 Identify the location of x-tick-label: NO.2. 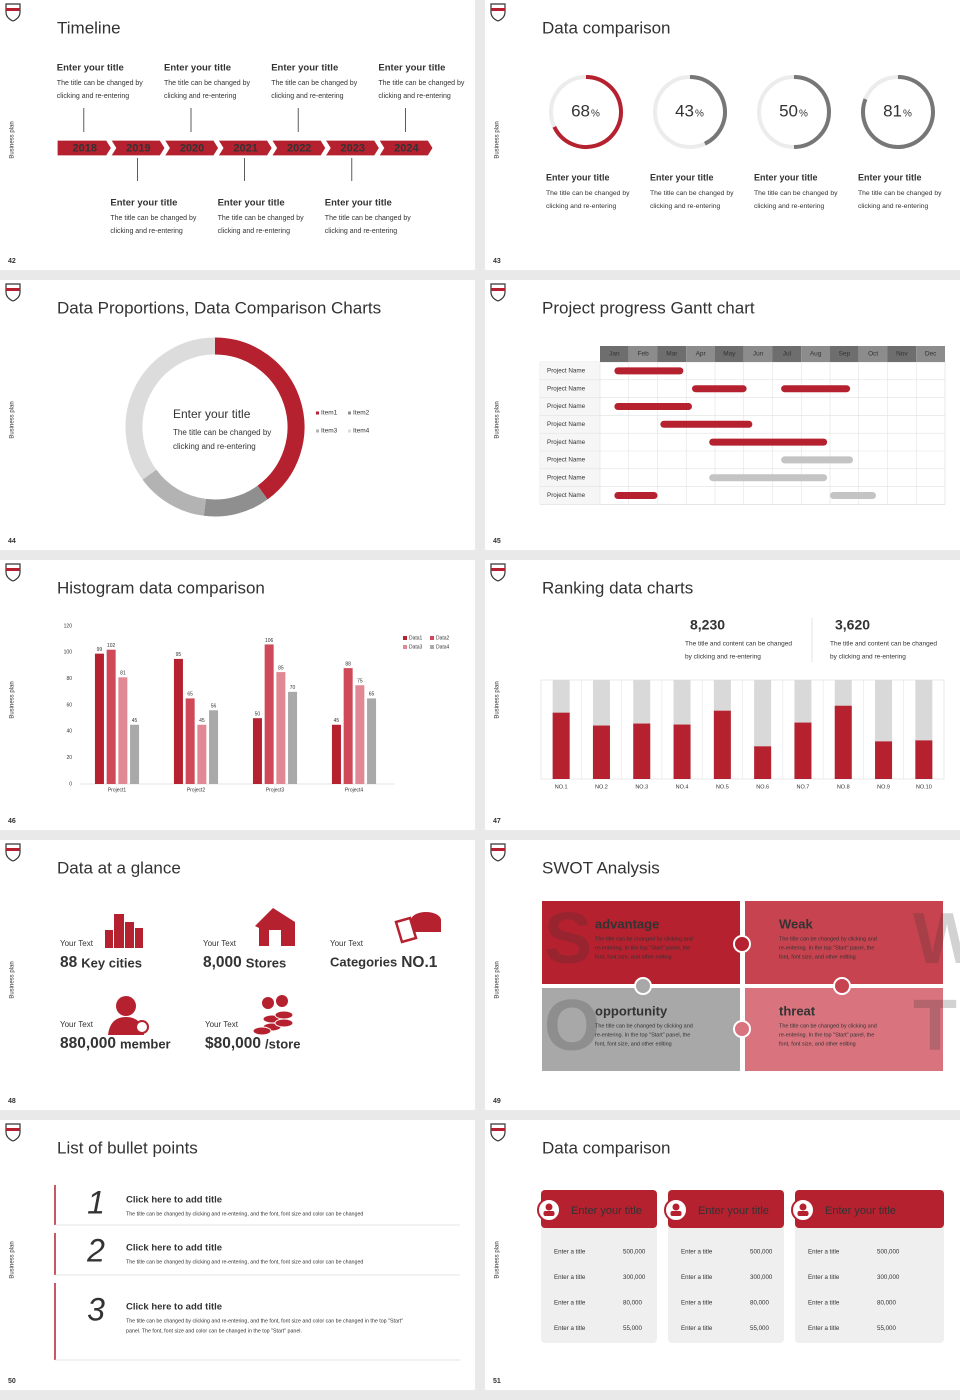
(601, 787).